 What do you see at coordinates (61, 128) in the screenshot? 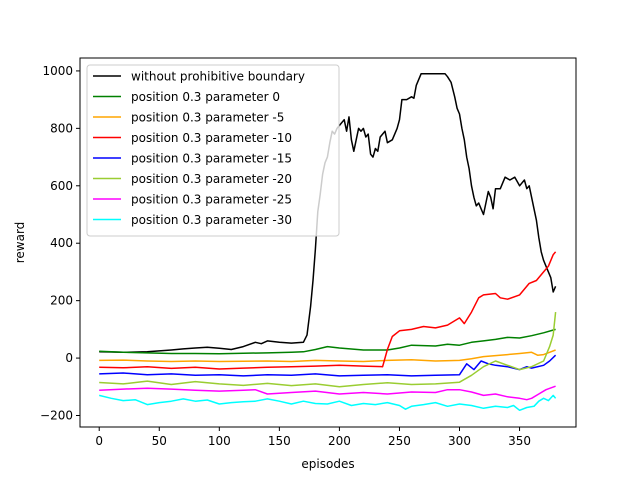
I see `y-tick-label: 800` at bounding box center [61, 128].